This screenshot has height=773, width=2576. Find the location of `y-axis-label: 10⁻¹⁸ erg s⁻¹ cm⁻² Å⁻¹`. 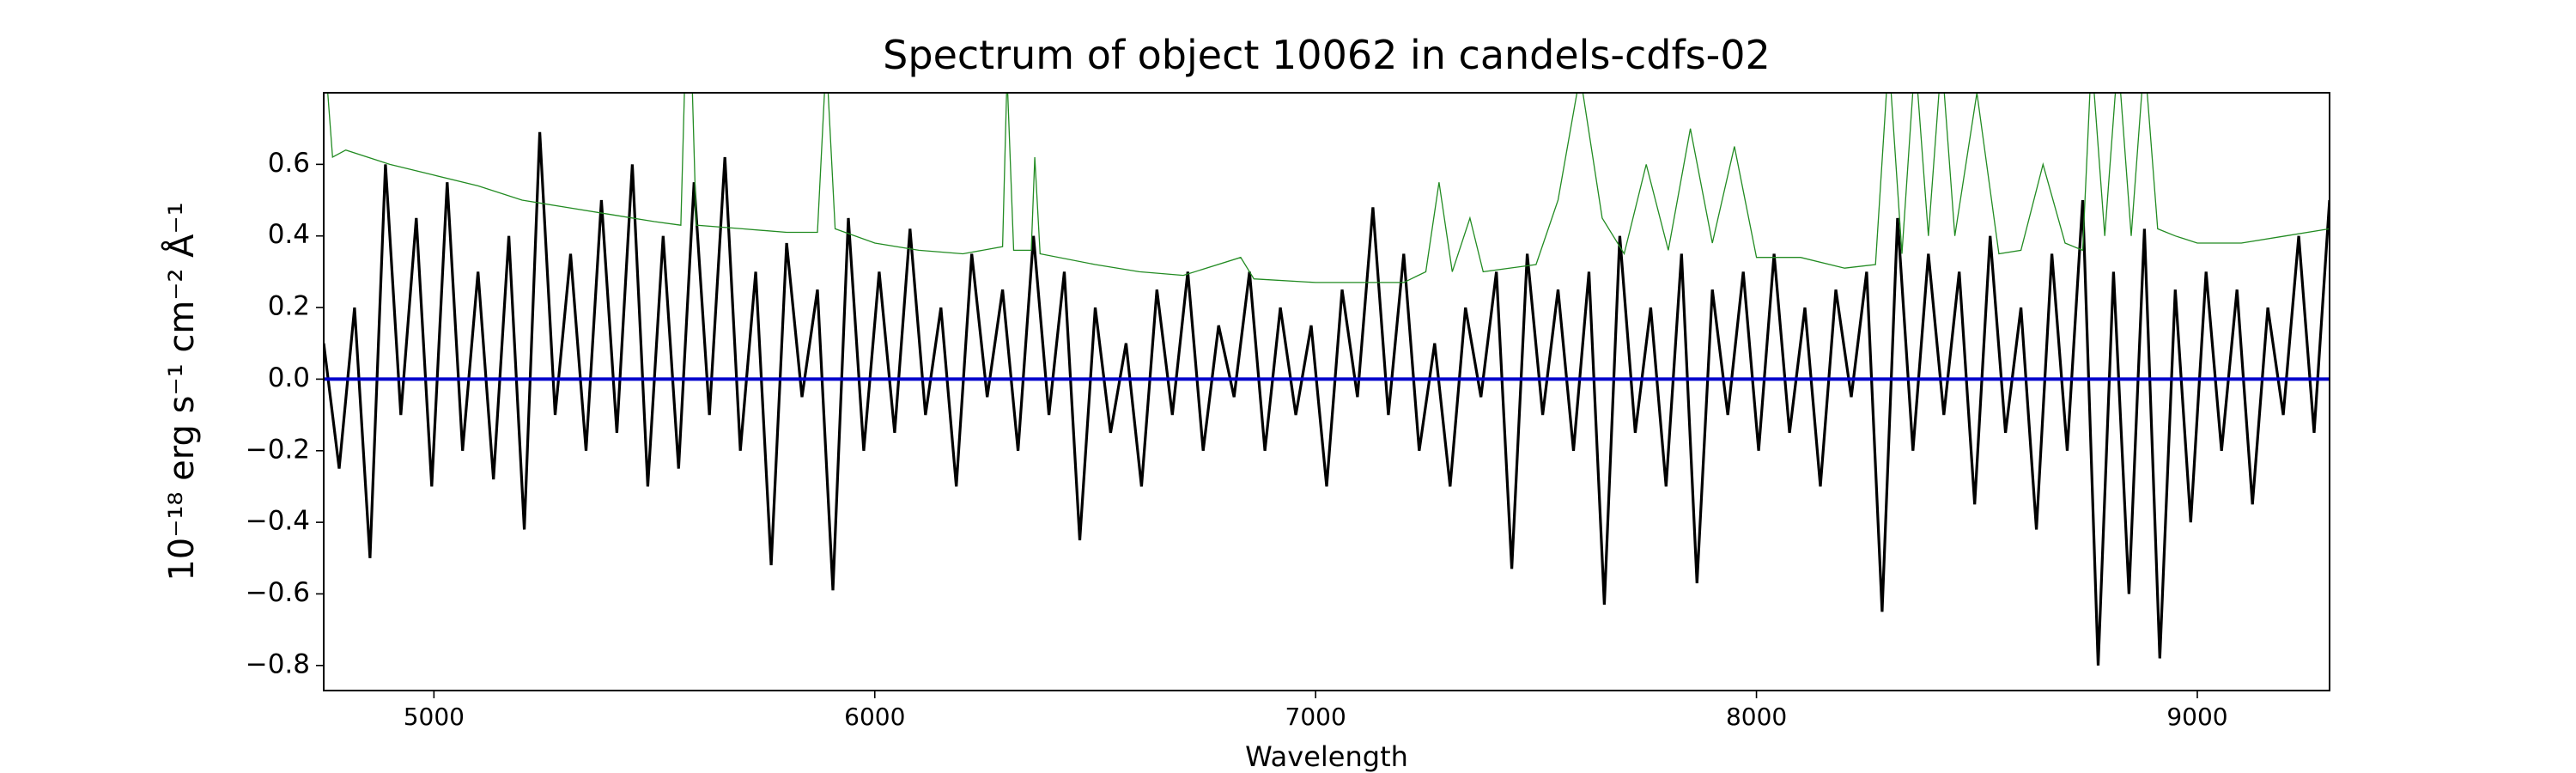

y-axis-label: 10⁻¹⁸ erg s⁻¹ cm⁻² Å⁻¹ is located at coordinates (181, 391).